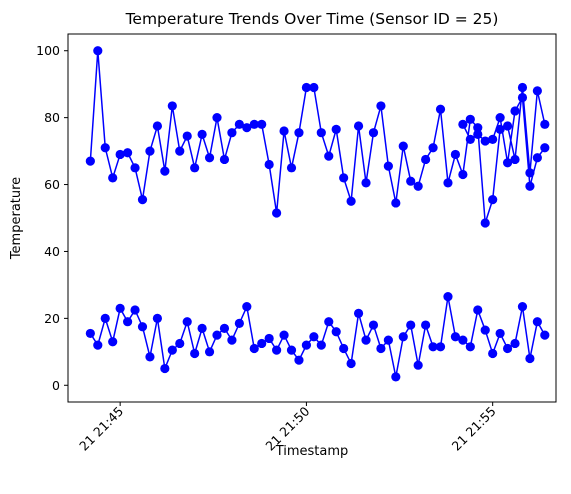 This screenshot has height=494, width=571. Describe the element at coordinates (16, 218) in the screenshot. I see `y-axis-label: Temperature` at that location.